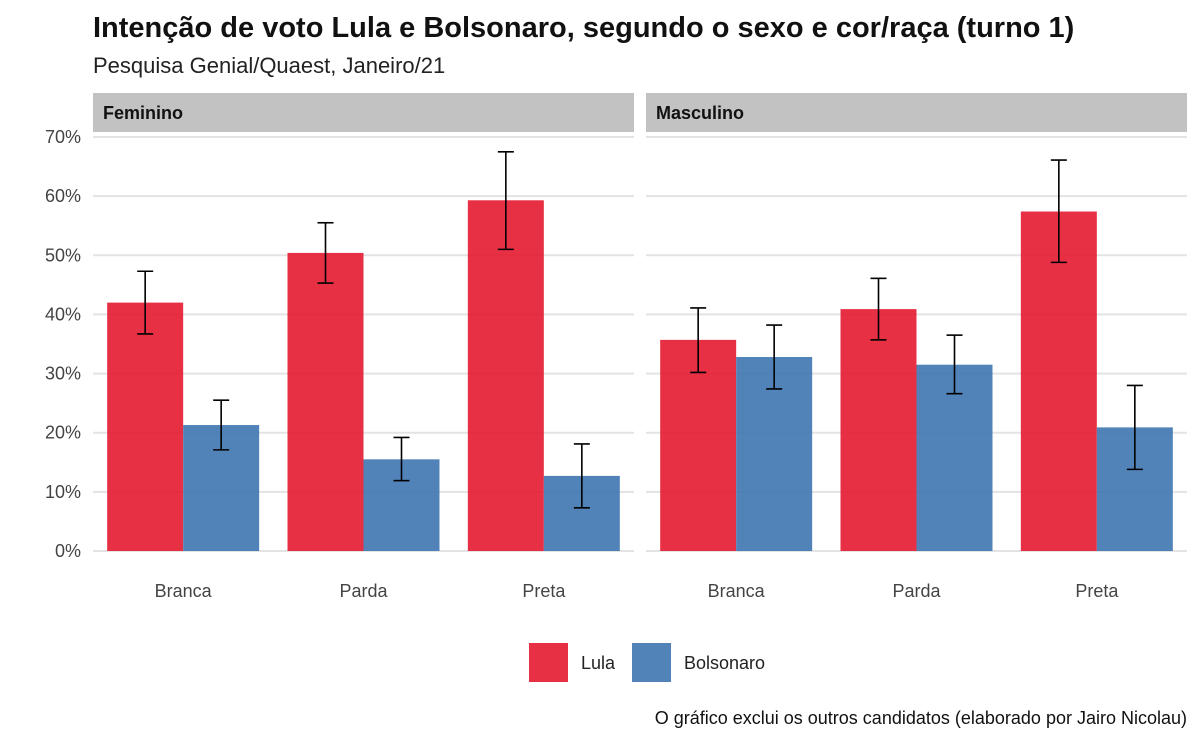 The width and height of the screenshot is (1200, 742). I want to click on y-tick-label: 10%, so click(63, 492).